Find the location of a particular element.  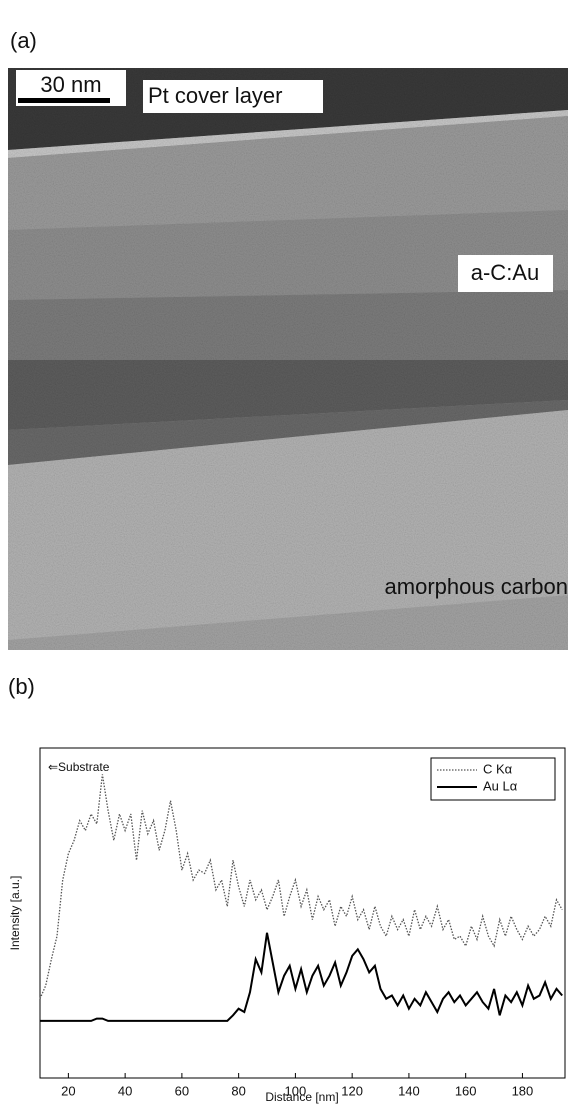

x-tick-label: 60 is located at coordinates (182, 1090).